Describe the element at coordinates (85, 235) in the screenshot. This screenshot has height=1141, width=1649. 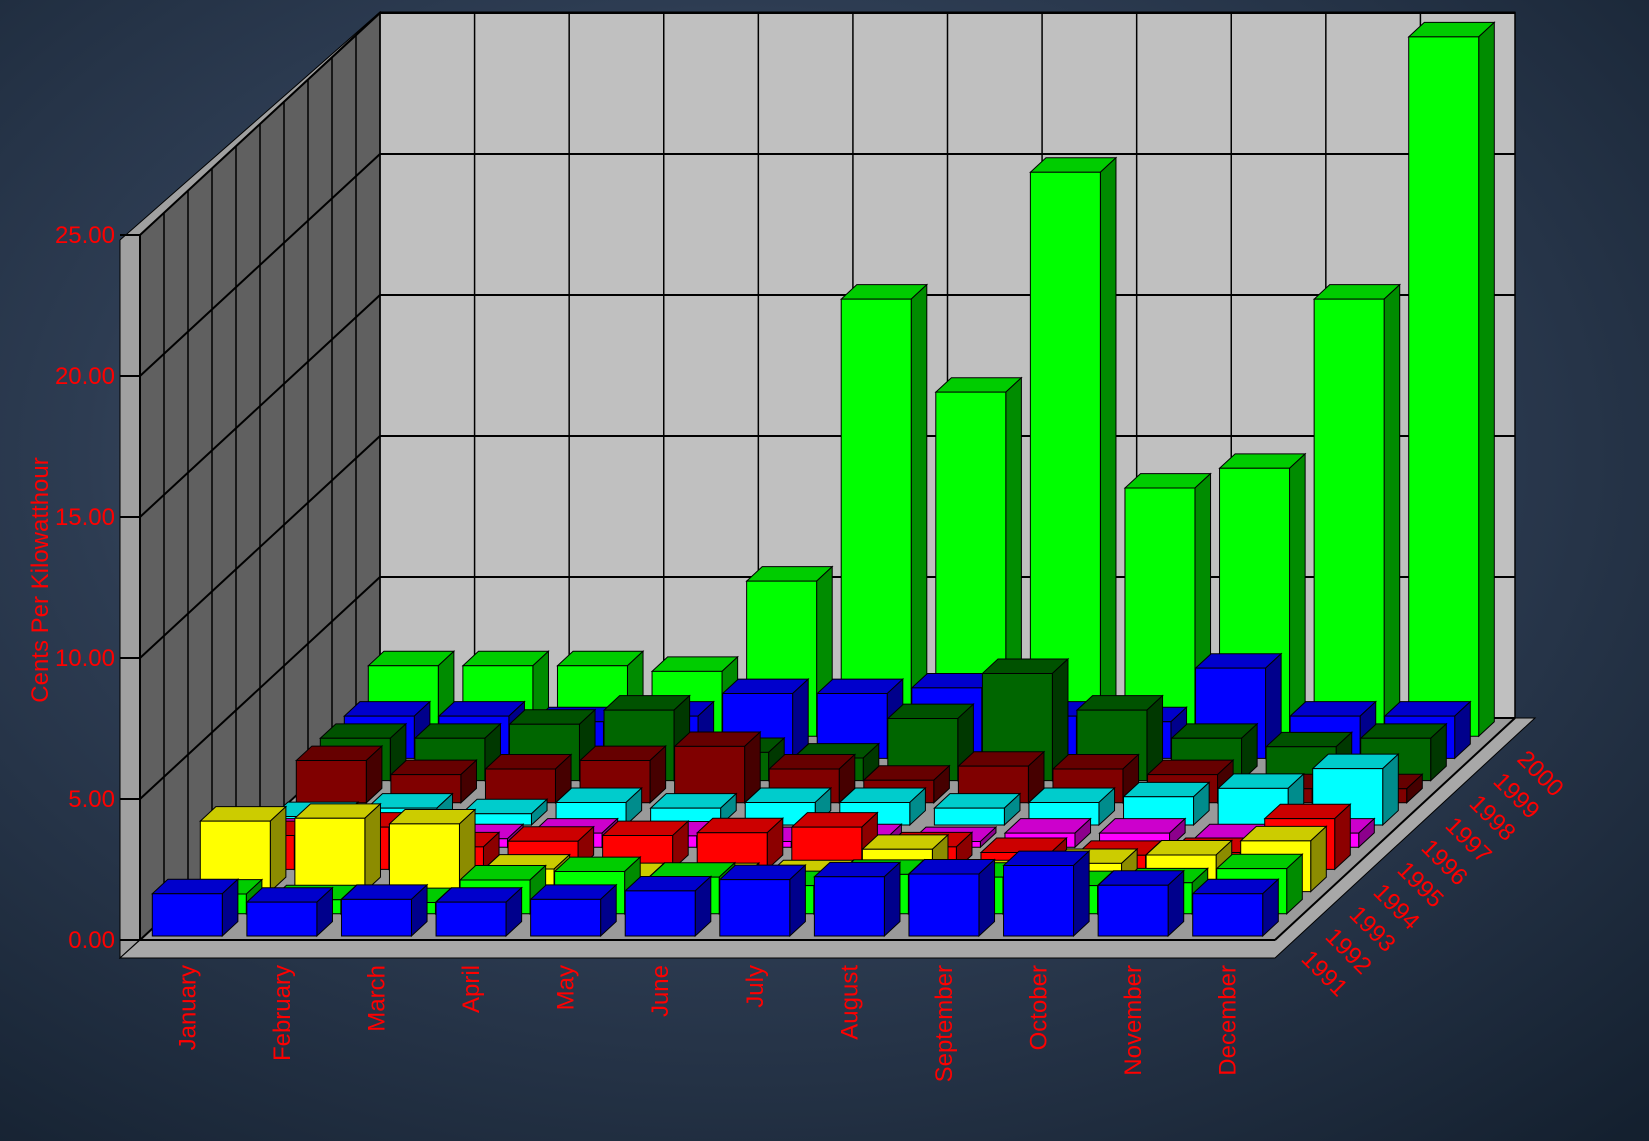
I see `y-tick-label: 25.00` at that location.